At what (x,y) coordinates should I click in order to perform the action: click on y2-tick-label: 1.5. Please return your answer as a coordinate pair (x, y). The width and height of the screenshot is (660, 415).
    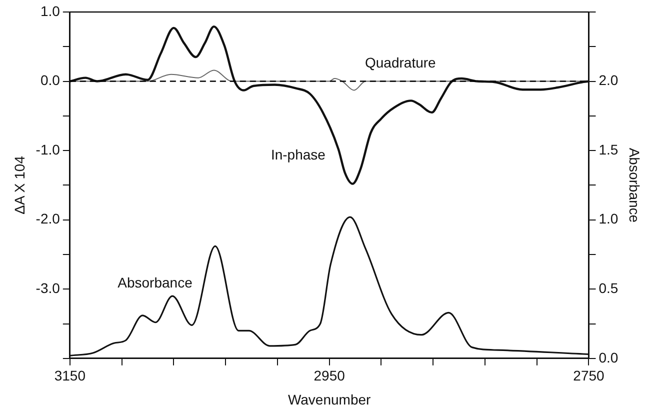
    Looking at the image, I should click on (608, 149).